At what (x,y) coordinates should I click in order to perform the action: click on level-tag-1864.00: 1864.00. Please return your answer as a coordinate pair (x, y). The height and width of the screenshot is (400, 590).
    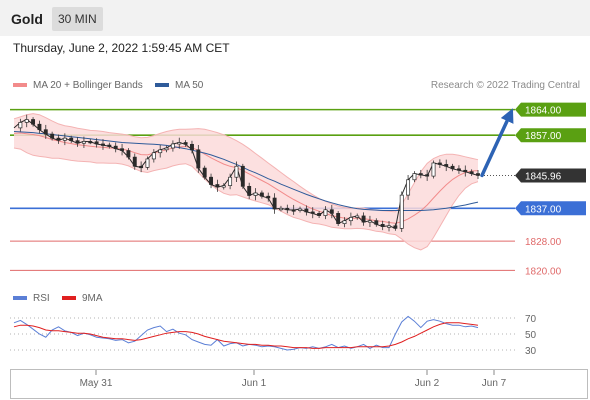
    Looking at the image, I should click on (550, 109).